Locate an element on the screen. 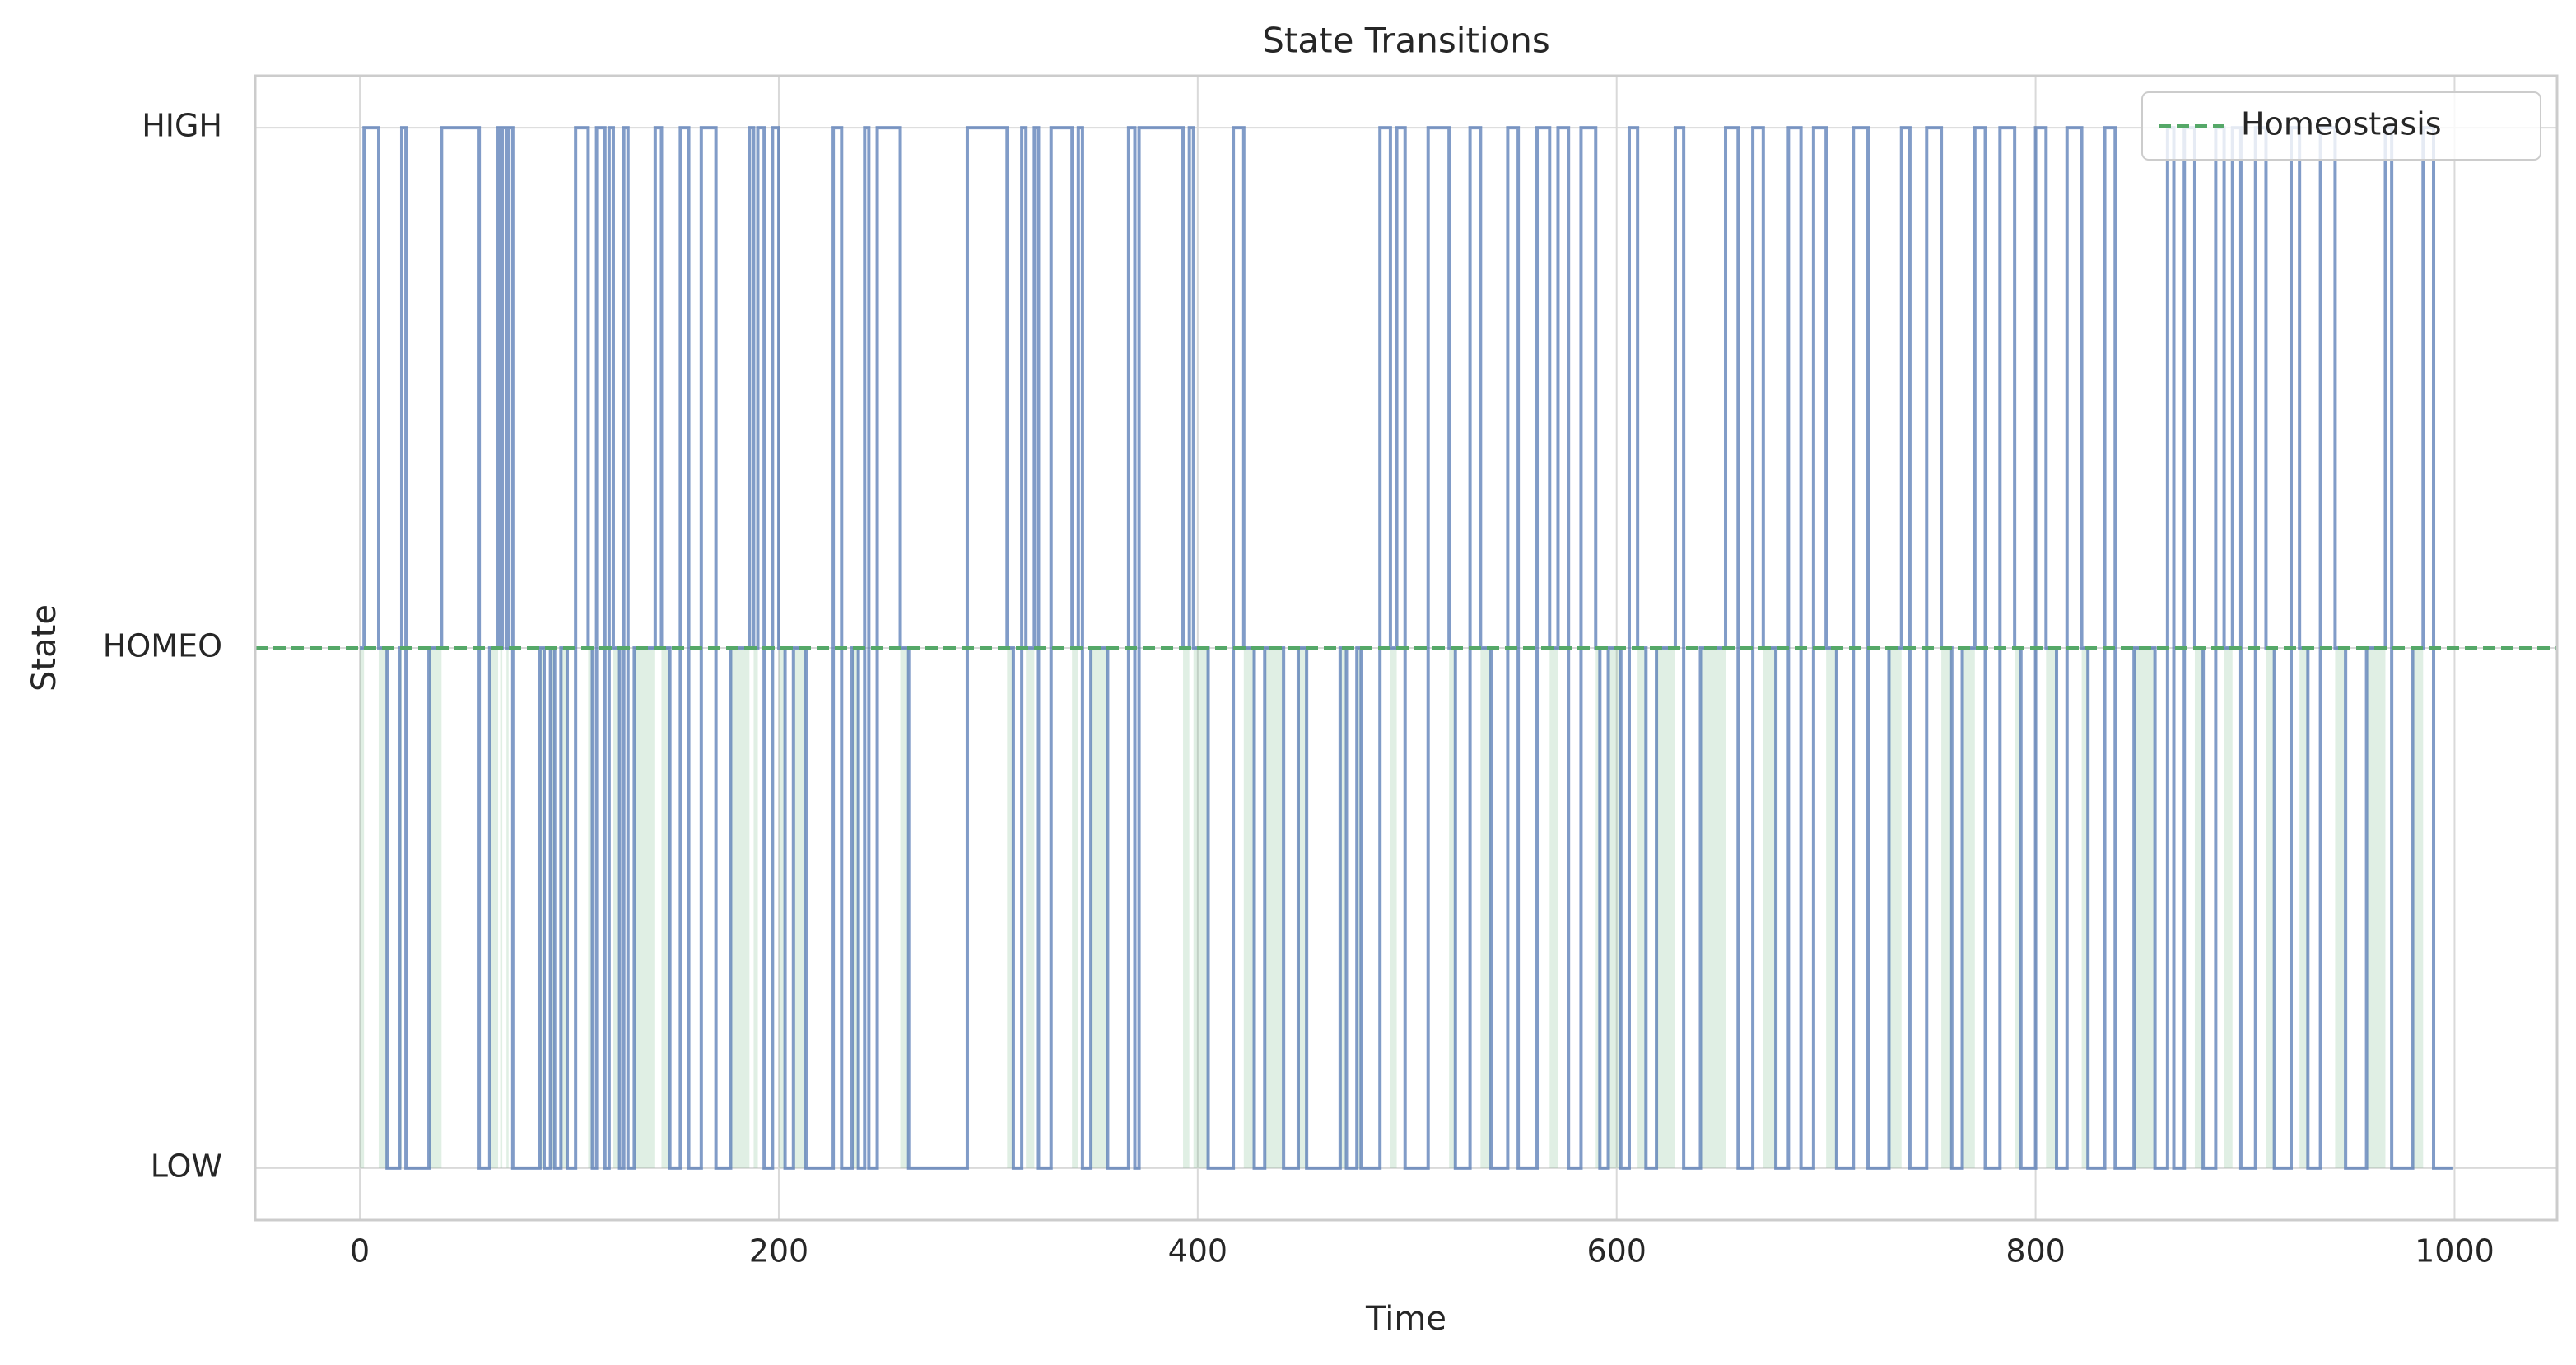 The image size is (2576, 1365). y-tick-label: HIGH is located at coordinates (182, 126).